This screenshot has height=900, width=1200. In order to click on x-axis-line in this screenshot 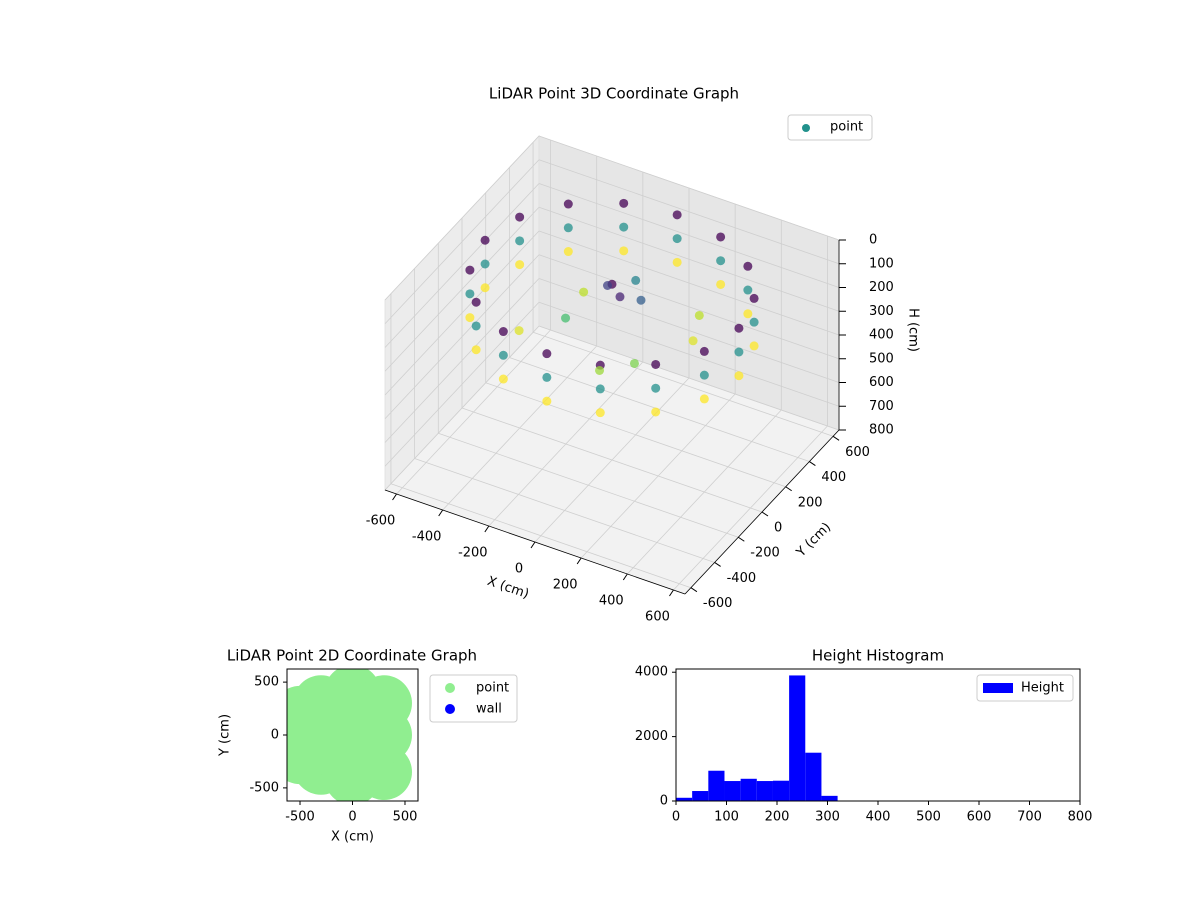, I will do `click(535, 542)`.